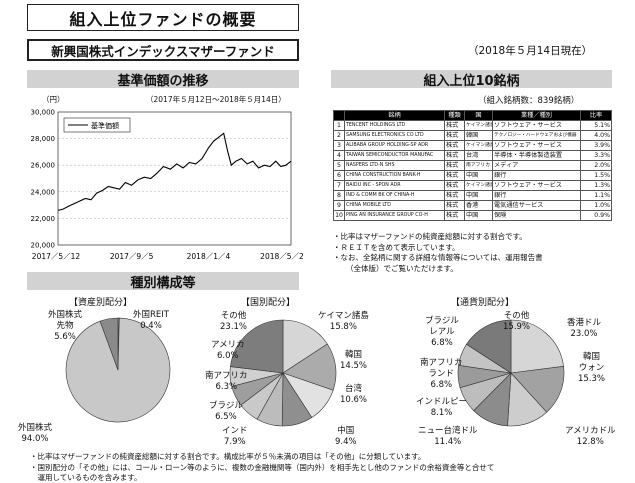 This screenshot has width=635, height=483. I want to click on chart-legend: 基準価額, so click(97, 125).